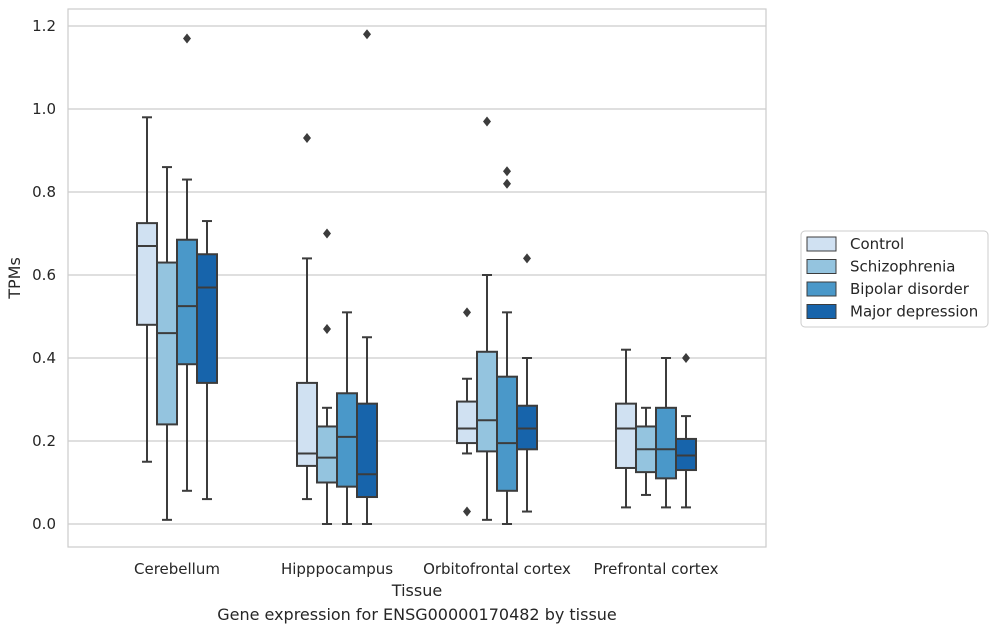 The width and height of the screenshot is (997, 634). What do you see at coordinates (177, 569) in the screenshot?
I see `x-tick-label: Cerebellum` at bounding box center [177, 569].